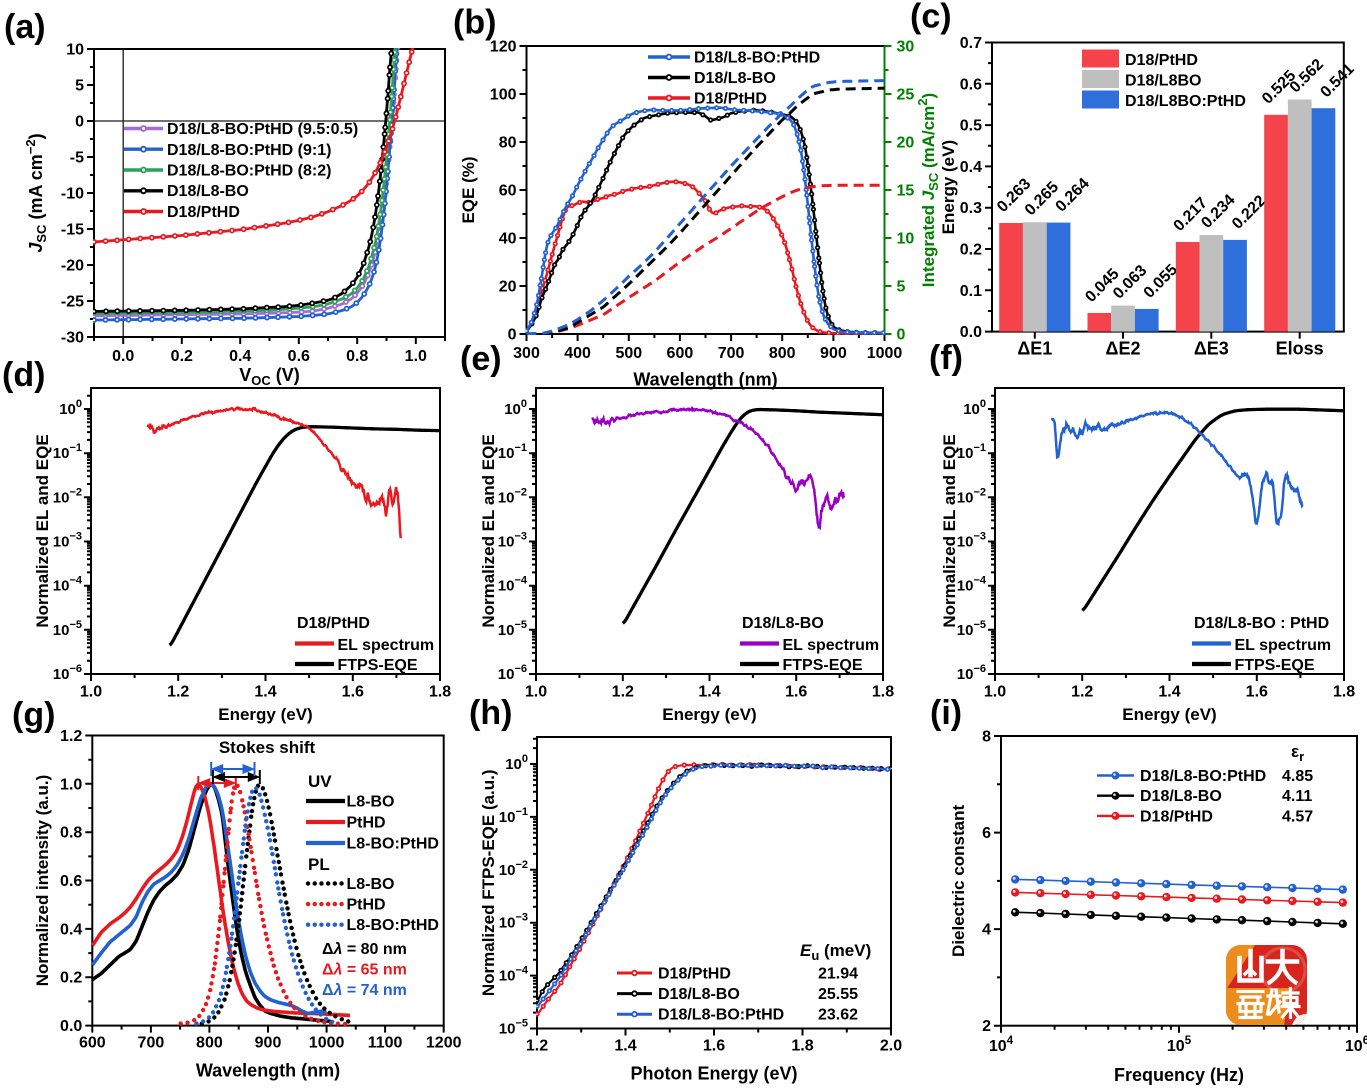 The height and width of the screenshot is (1091, 1367). What do you see at coordinates (1211, 349) in the screenshot?
I see `svg-text: ΔE3` at bounding box center [1211, 349].